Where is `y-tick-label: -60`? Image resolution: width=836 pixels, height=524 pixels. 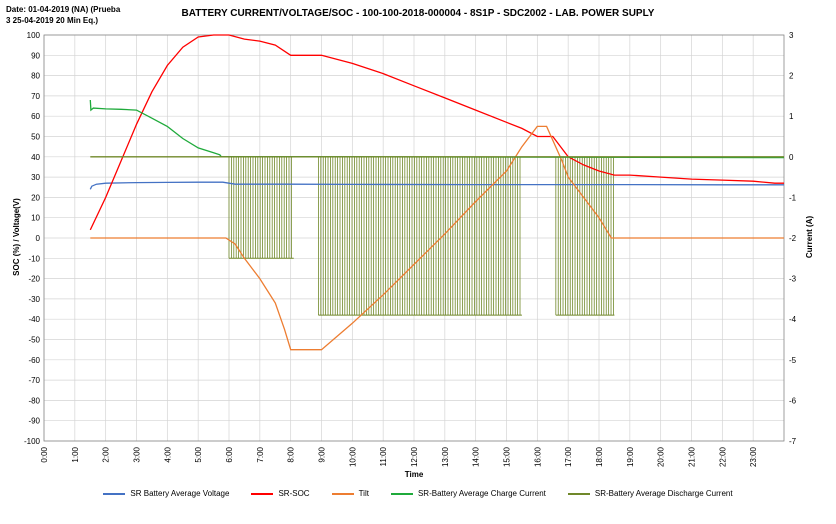 y-tick-label: -60 is located at coordinates (34, 360).